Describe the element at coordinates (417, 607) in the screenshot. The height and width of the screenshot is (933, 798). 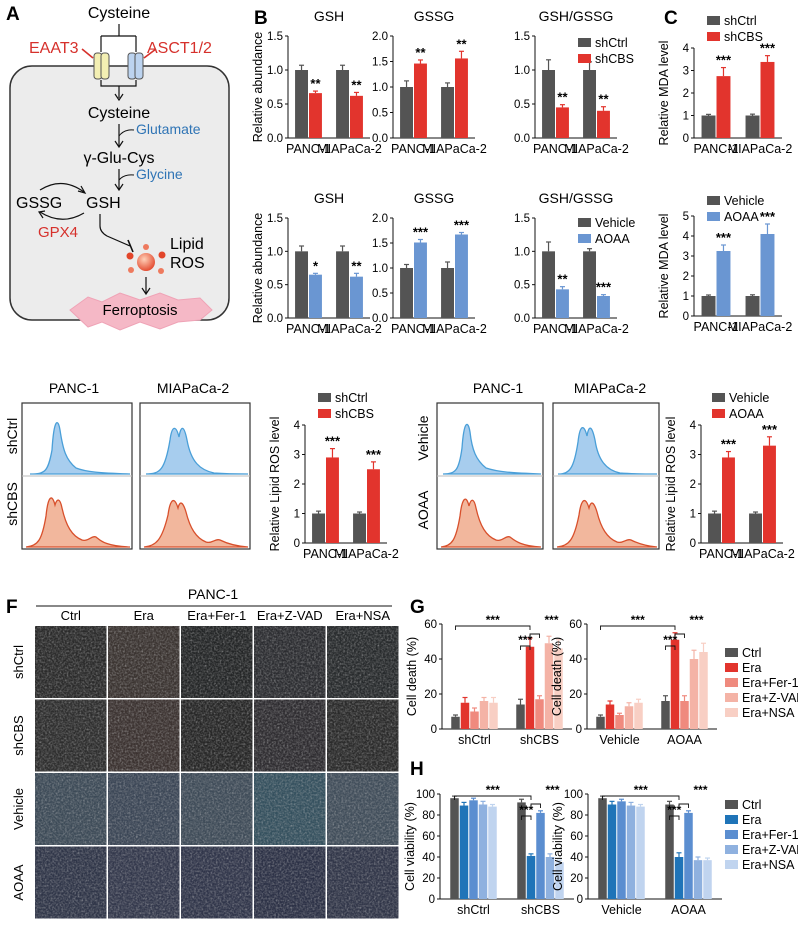
I see `panel-label-g: G` at that location.